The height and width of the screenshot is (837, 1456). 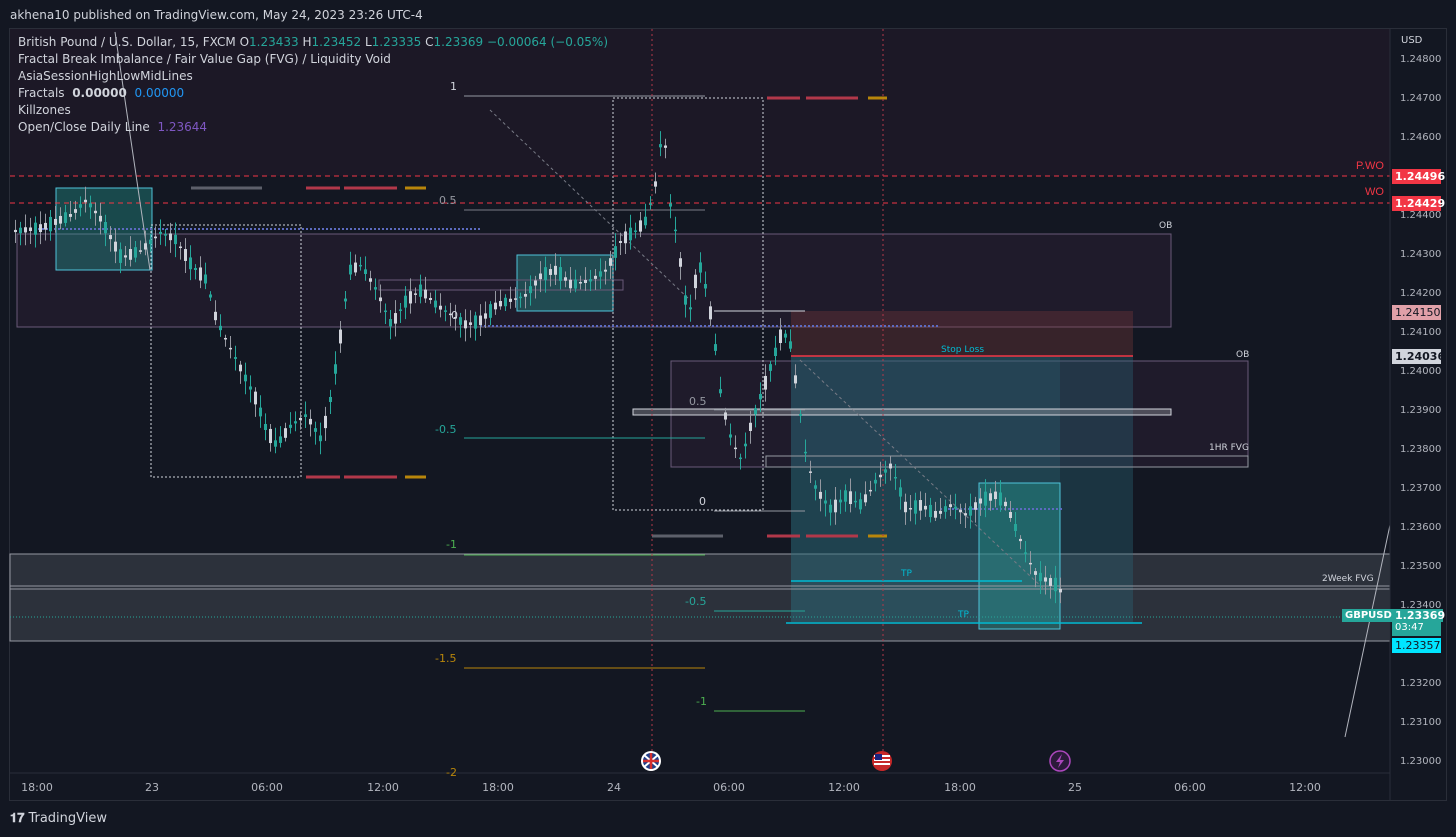 I want to click on low-value: 1.23335, so click(x=396, y=42).